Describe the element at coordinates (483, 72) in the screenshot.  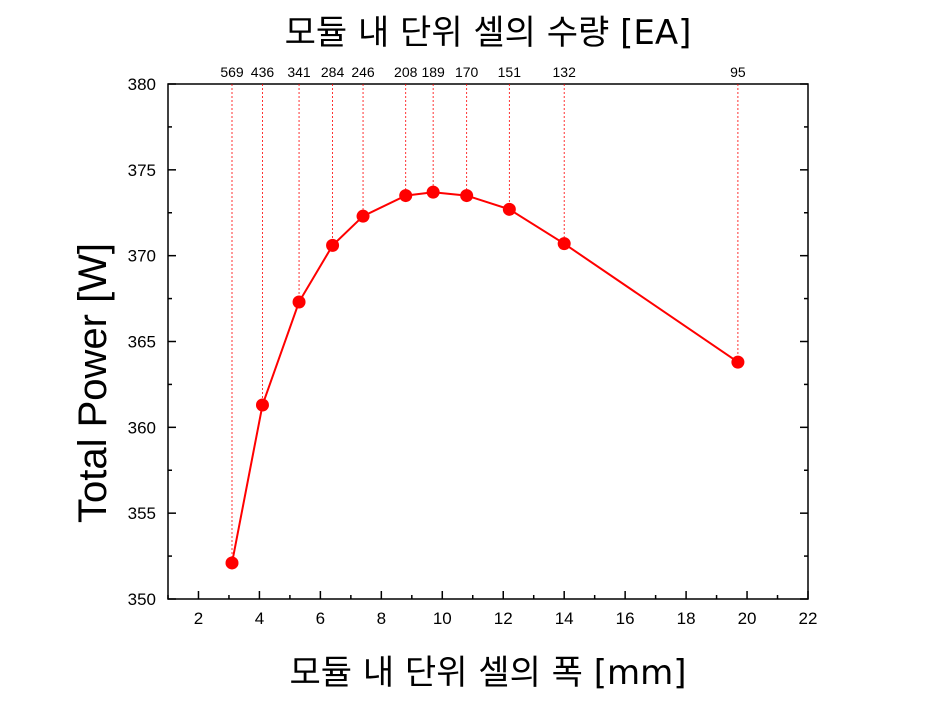
I see `top-axis-labels: 569 436 341 284 246 208 189 170 151 132 95` at that location.